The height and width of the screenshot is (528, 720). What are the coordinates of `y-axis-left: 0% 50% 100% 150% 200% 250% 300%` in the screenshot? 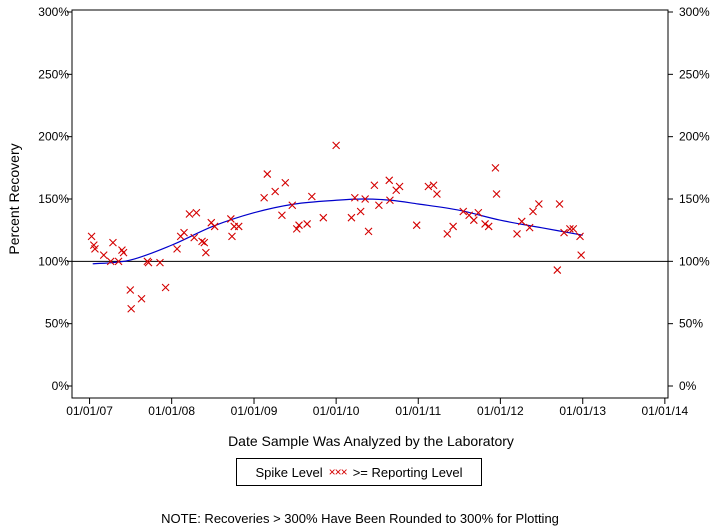 It's located at (55, 199).